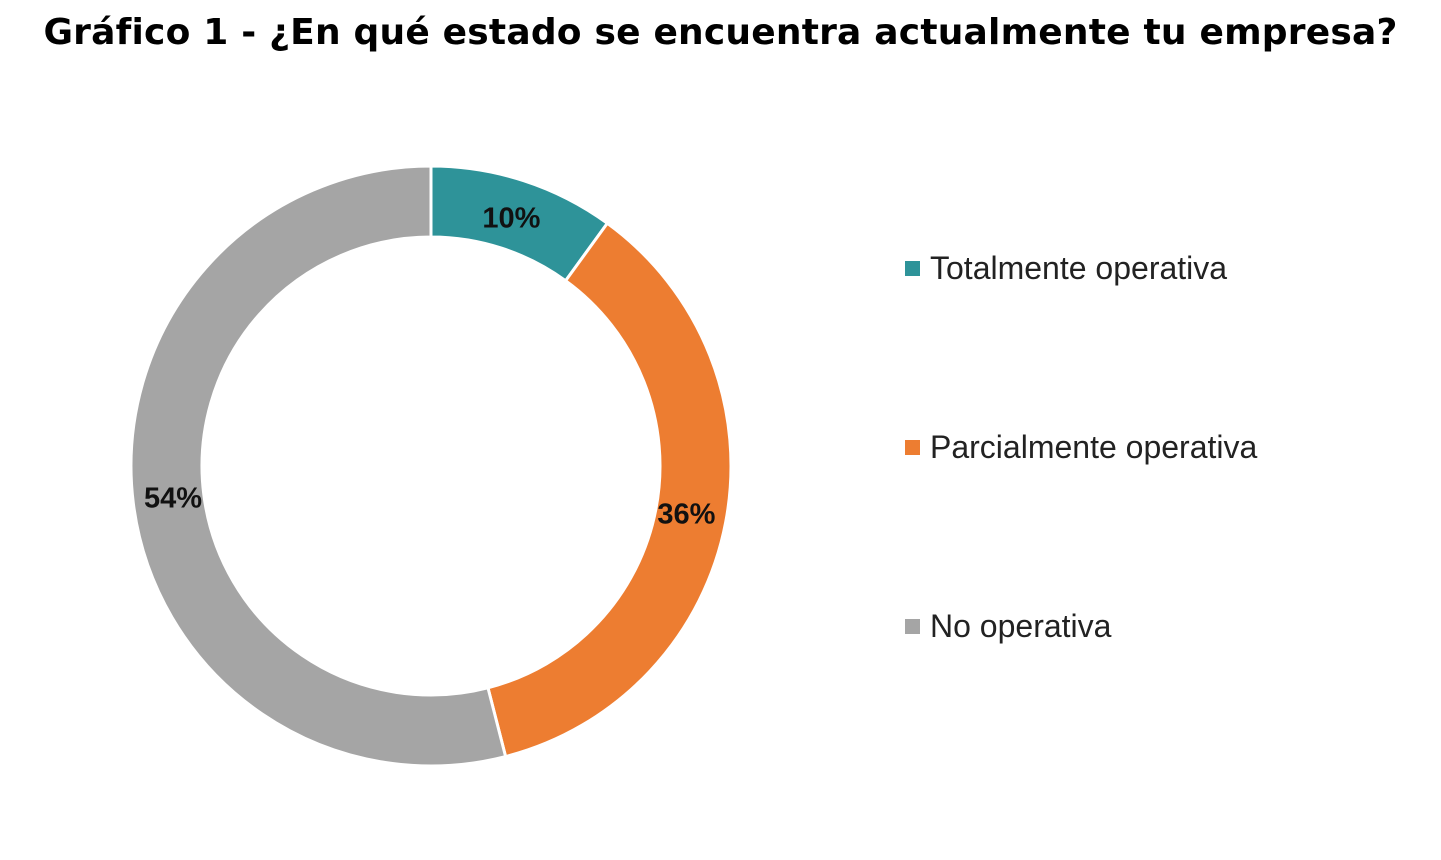 The width and height of the screenshot is (1441, 860). I want to click on legend-item-parcialmente-operativa: Parcialmente operativa, so click(1081, 447).